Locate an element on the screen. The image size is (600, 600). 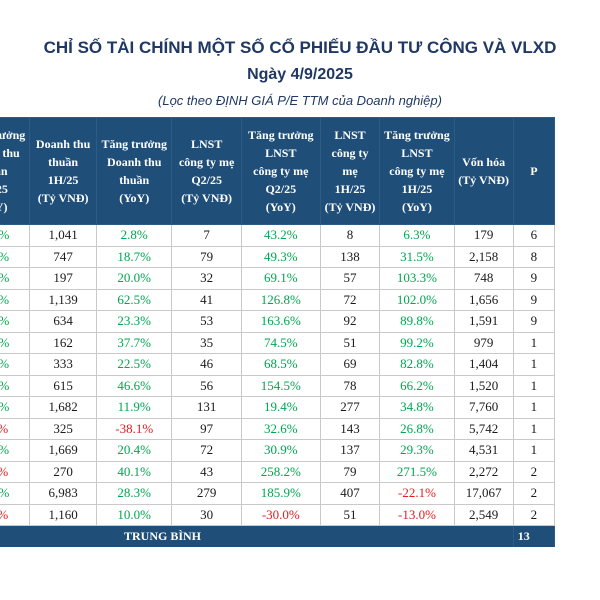
table-cell: 43 is located at coordinates (206, 471).